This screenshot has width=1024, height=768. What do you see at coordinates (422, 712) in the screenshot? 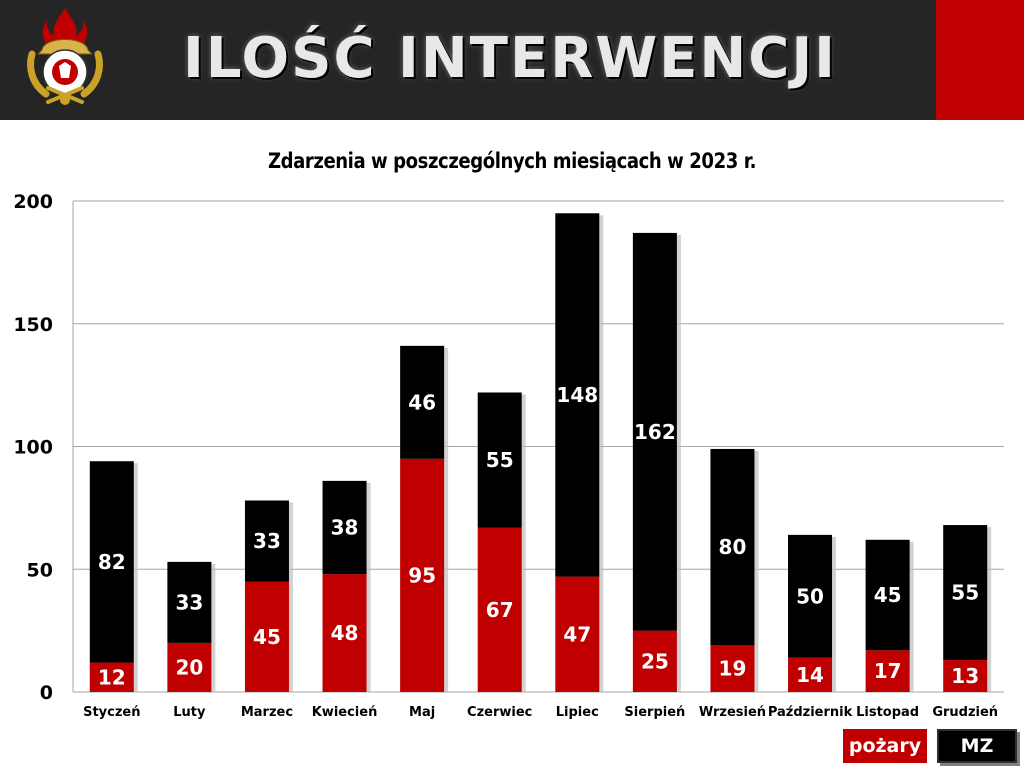
I see `x-tick-label: Maj` at bounding box center [422, 712].